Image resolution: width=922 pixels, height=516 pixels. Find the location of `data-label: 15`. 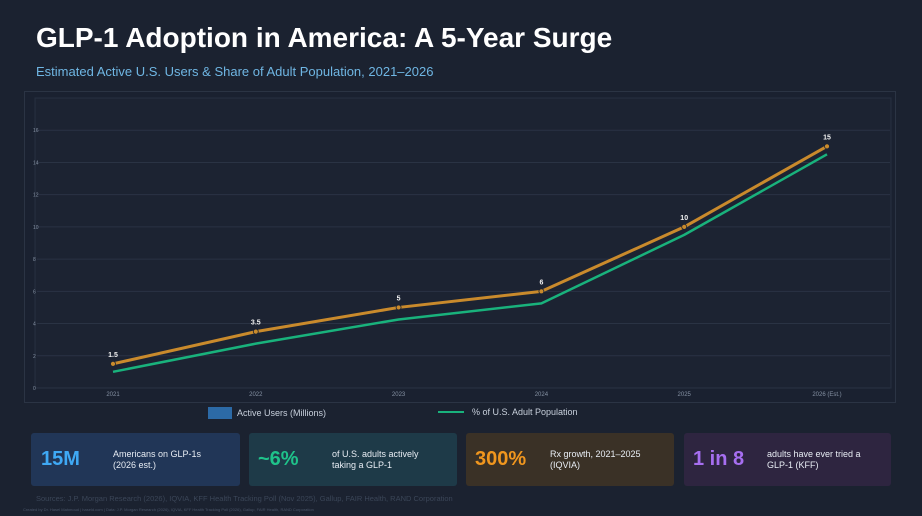

data-label: 15 is located at coordinates (827, 137).